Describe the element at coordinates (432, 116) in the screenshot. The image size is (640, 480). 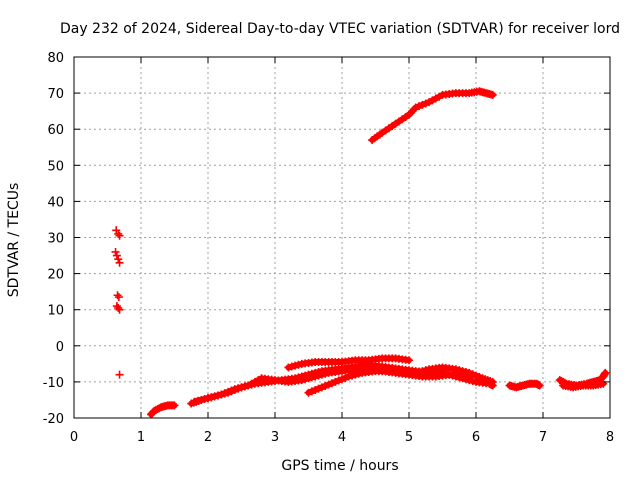
I see `series-high-arc` at that location.